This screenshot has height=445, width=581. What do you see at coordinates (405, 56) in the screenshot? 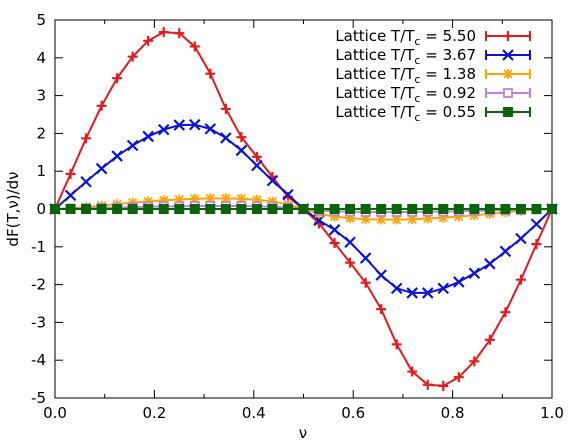
I see `legend-label: Lattice T/Tc = 3.67` at bounding box center [405, 56].